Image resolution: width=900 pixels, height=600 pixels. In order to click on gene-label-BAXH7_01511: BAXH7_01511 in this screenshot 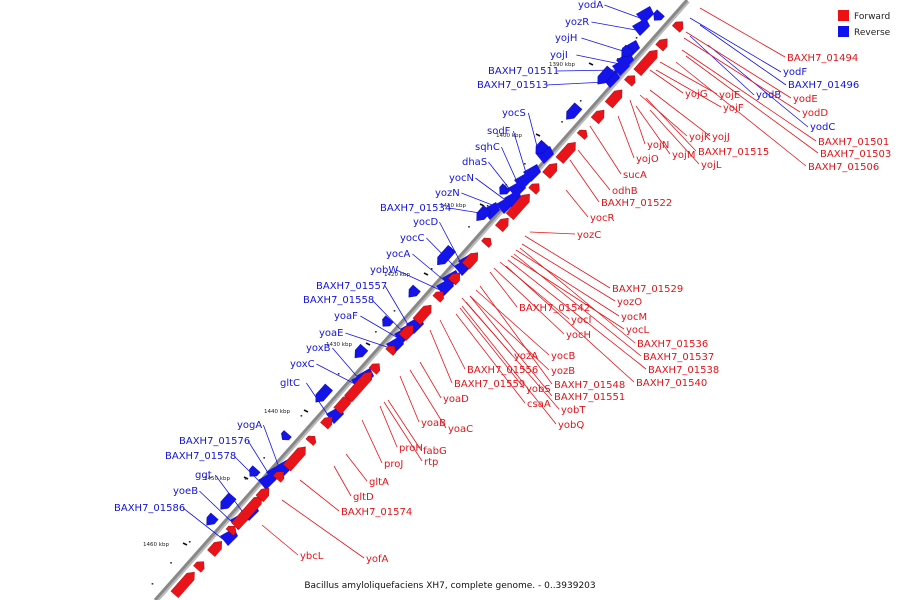, I will do `click(523, 71)`.